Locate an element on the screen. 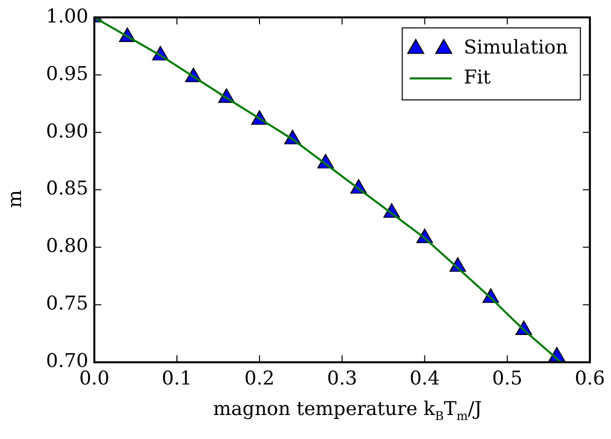 The height and width of the screenshot is (439, 611). y-tick-label: 1.00 is located at coordinates (67, 16).